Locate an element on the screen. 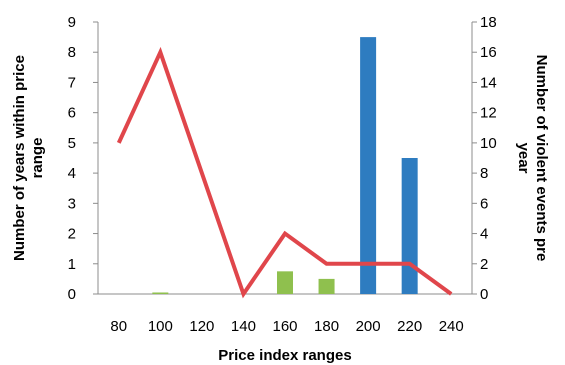 The height and width of the screenshot is (365, 565). left-tick-label: 6 is located at coordinates (72, 113).